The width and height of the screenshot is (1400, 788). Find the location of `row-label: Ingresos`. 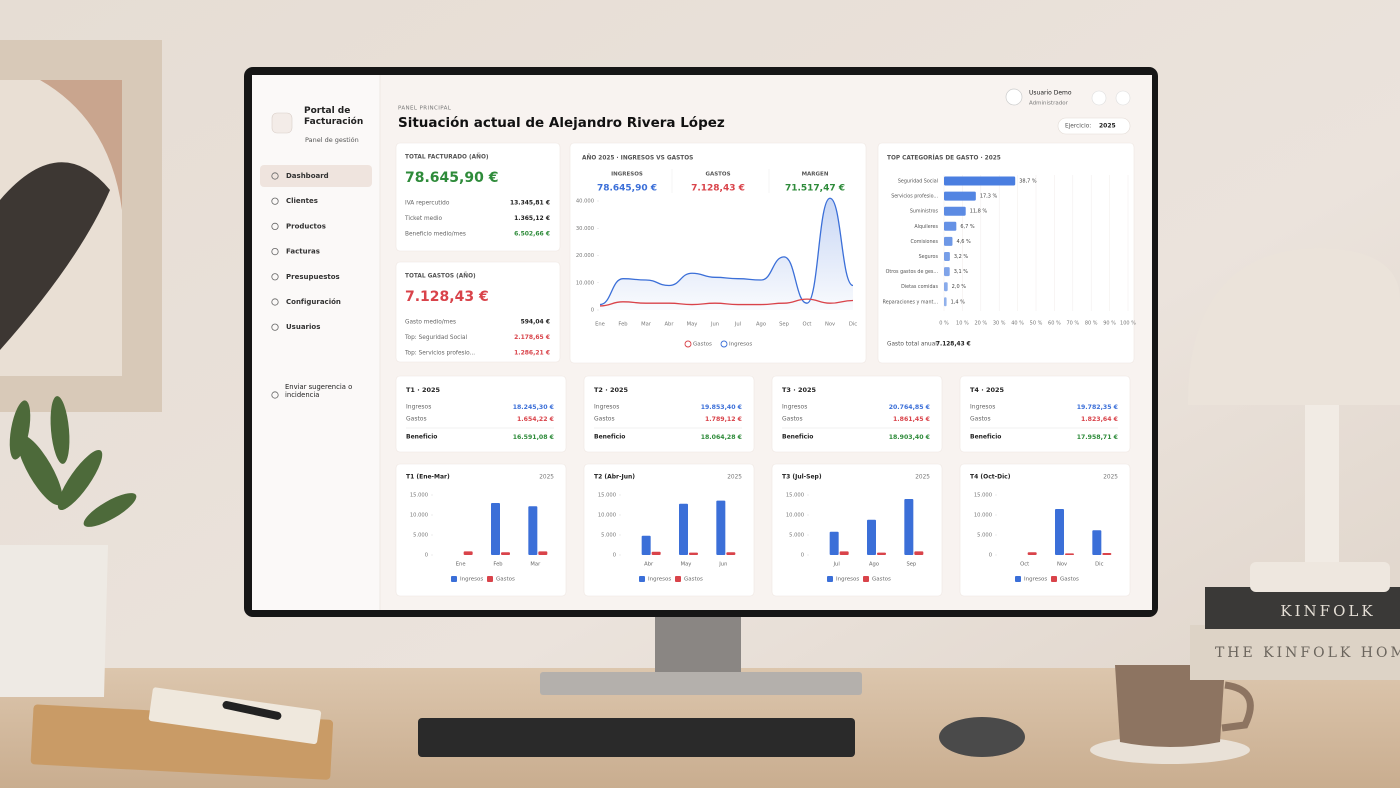

row-label: Ingresos is located at coordinates (418, 407).